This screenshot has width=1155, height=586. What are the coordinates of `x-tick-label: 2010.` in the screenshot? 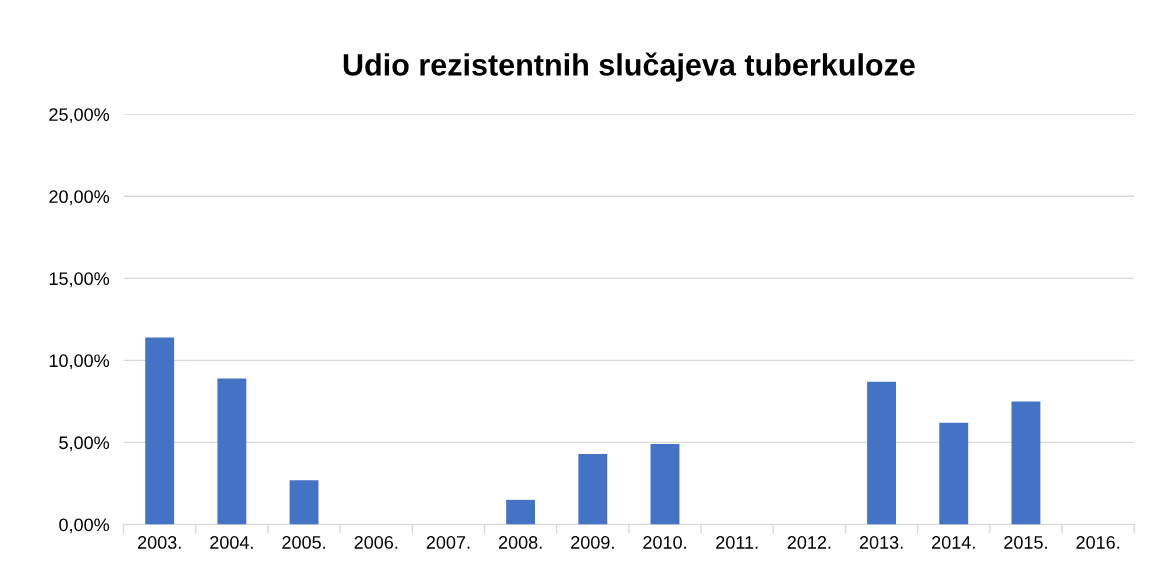 It's located at (664, 542).